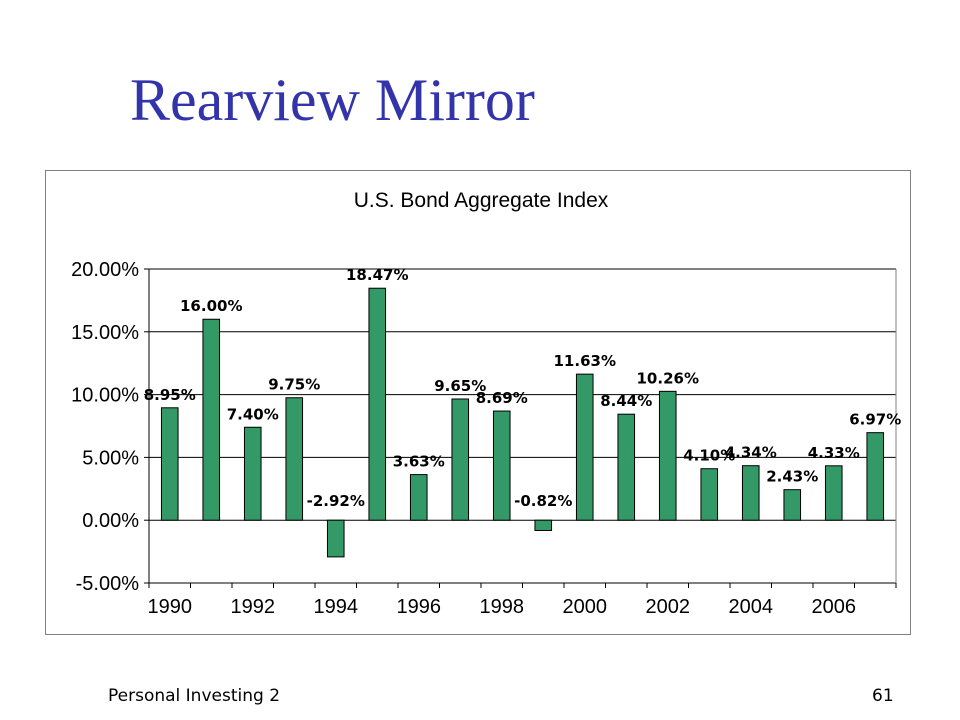 The width and height of the screenshot is (960, 720). Describe the element at coordinates (626, 401) in the screenshot. I see `bar-data-label: 8.44%` at that location.